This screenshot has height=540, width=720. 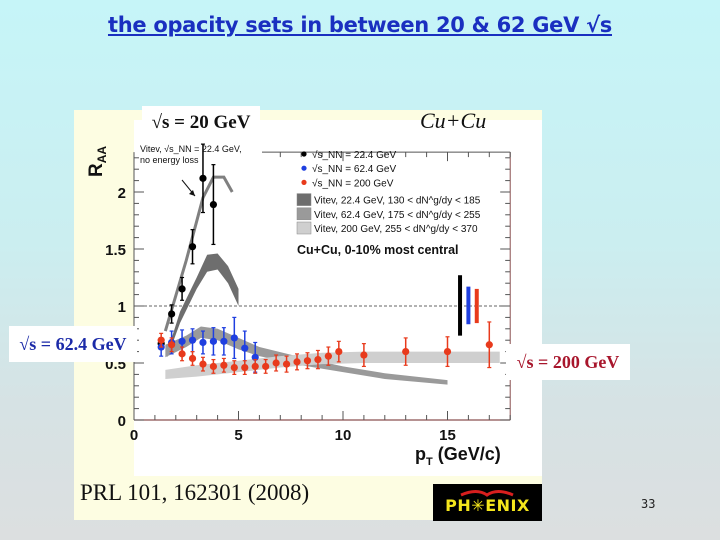 I want to click on annotation-arrowhead-icon, so click(x=192, y=193).